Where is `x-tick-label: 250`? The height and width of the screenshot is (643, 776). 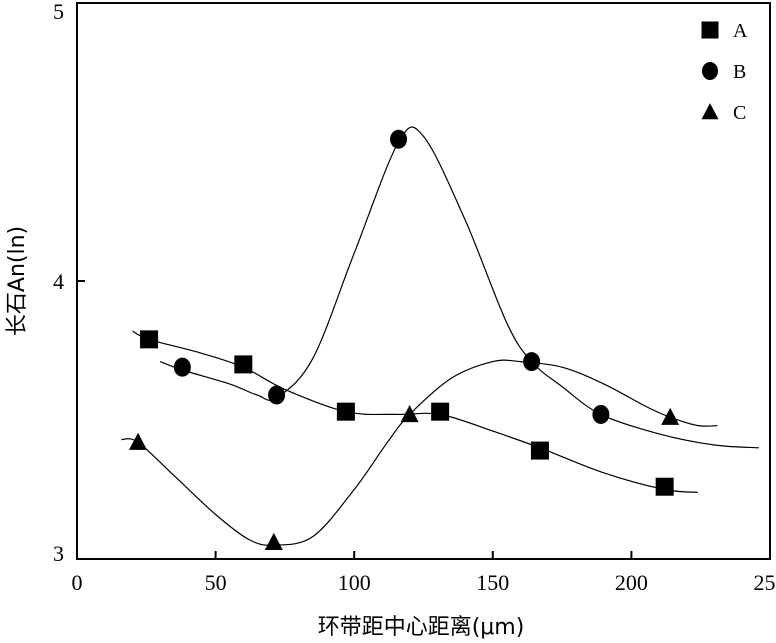
x-tick-label: 250 is located at coordinates (765, 582).